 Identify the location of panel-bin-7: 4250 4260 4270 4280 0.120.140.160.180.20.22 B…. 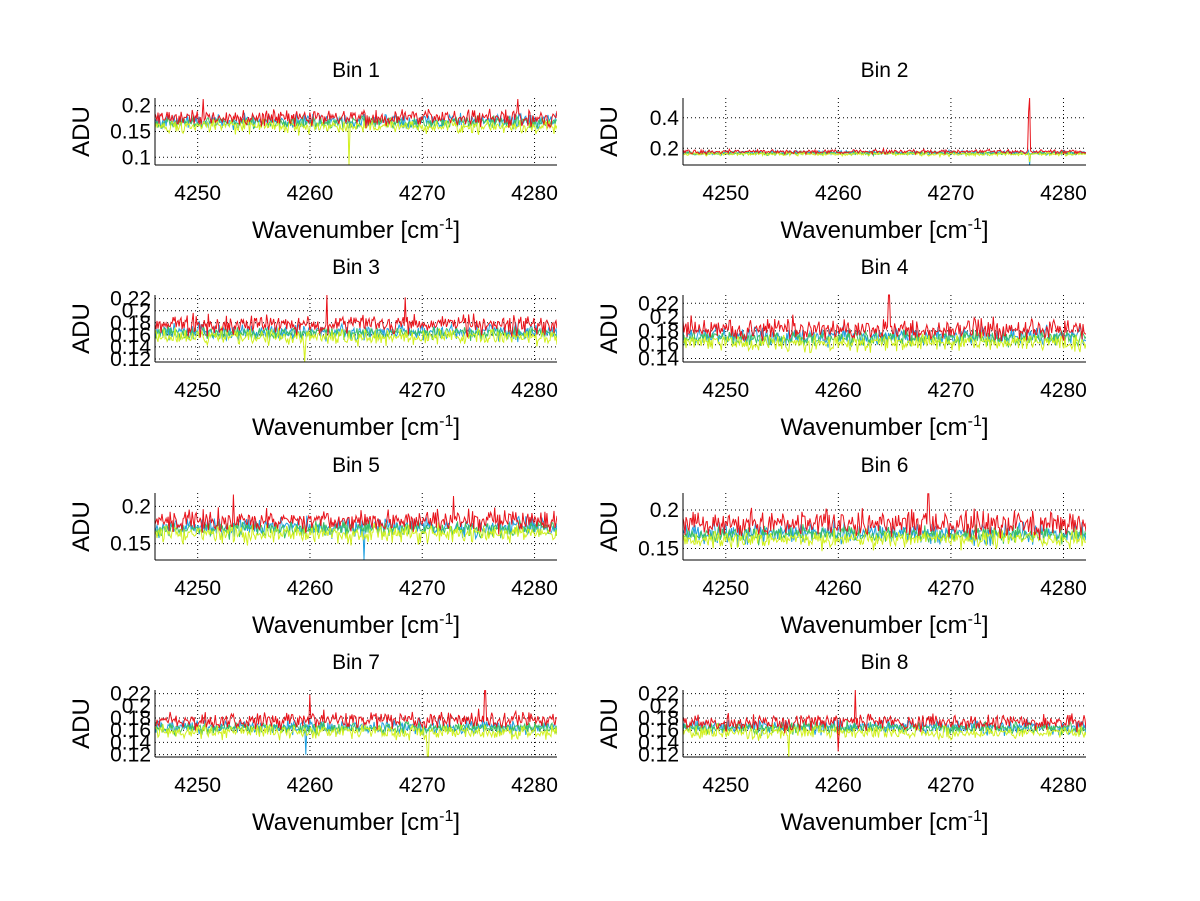
(313, 743).